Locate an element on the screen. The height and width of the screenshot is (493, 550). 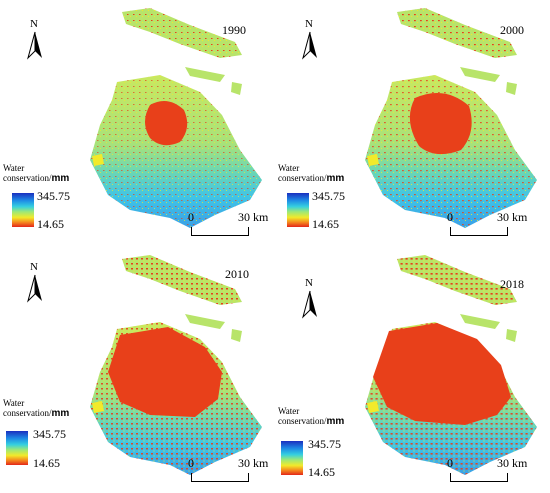
year-label: 1990 is located at coordinates (234, 30).